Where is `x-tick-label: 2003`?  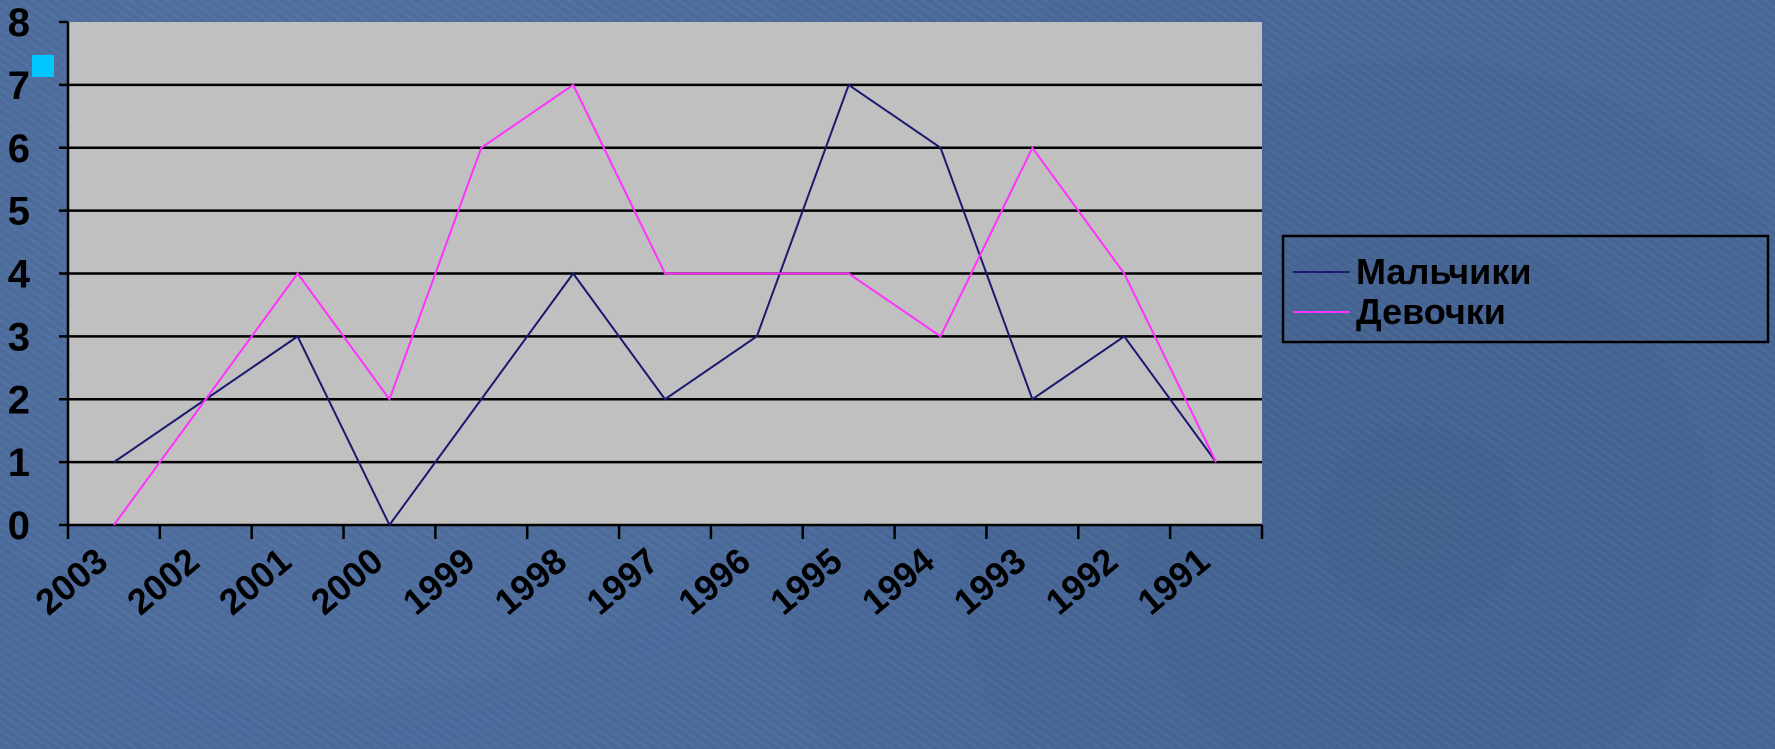 x-tick-label: 2003 is located at coordinates (71, 581).